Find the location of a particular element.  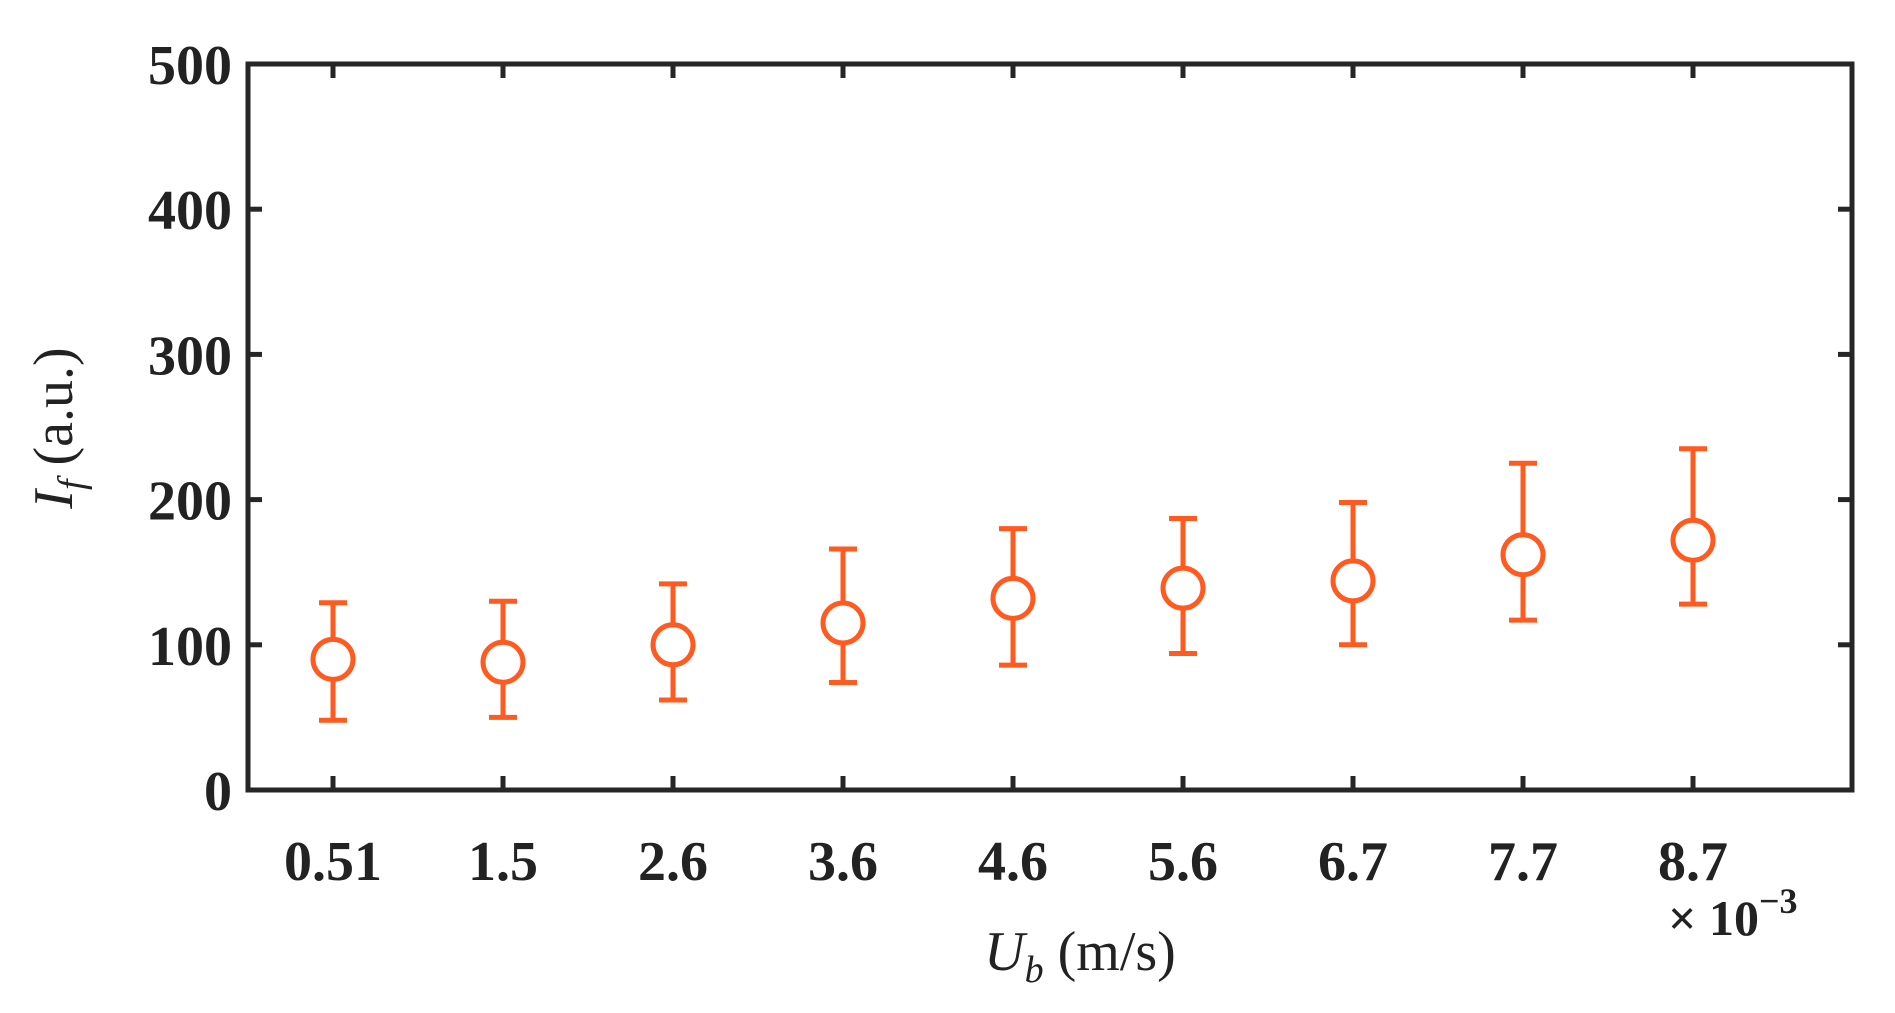

y-axis-label: If (a.u.) is located at coordinates (58, 428).